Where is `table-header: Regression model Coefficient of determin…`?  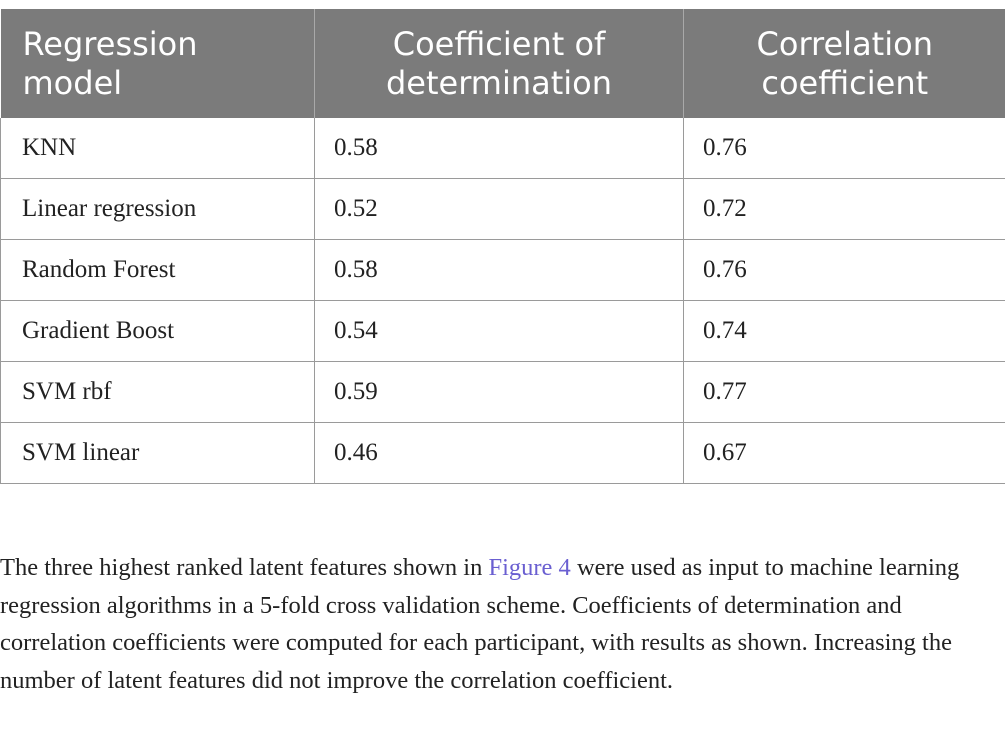
table-header: Regression model Coefficient of determin… is located at coordinates (502, 63).